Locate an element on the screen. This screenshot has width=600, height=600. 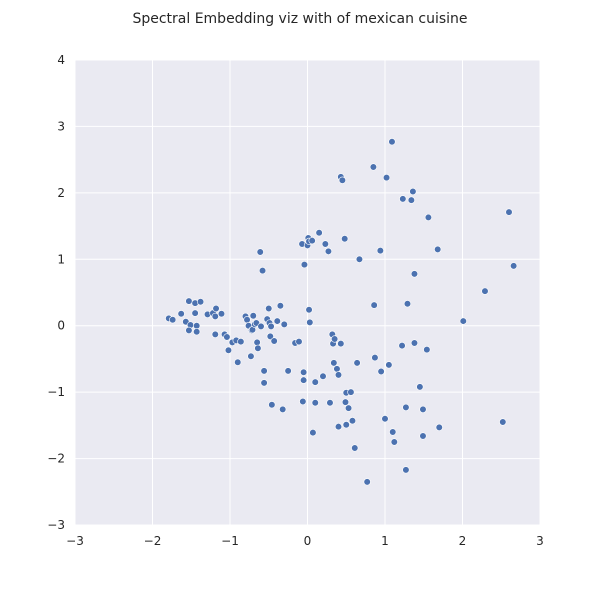
y-tick-label: −3 is located at coordinates (56, 525).